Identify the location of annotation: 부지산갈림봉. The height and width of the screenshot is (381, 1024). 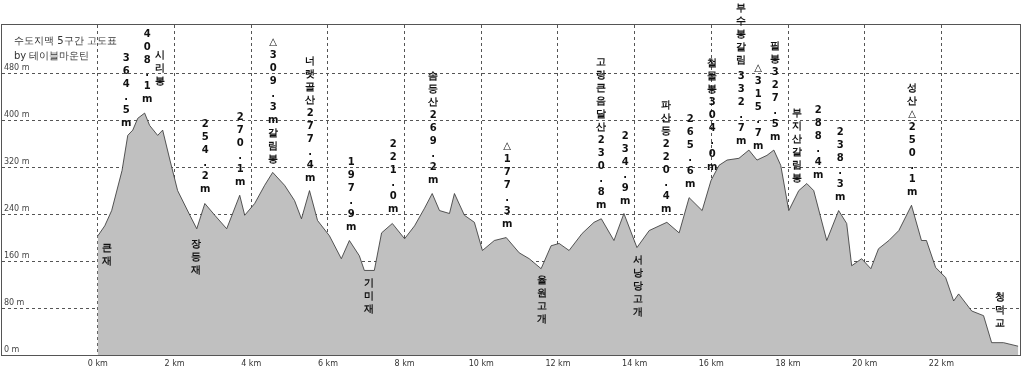
(797, 145).